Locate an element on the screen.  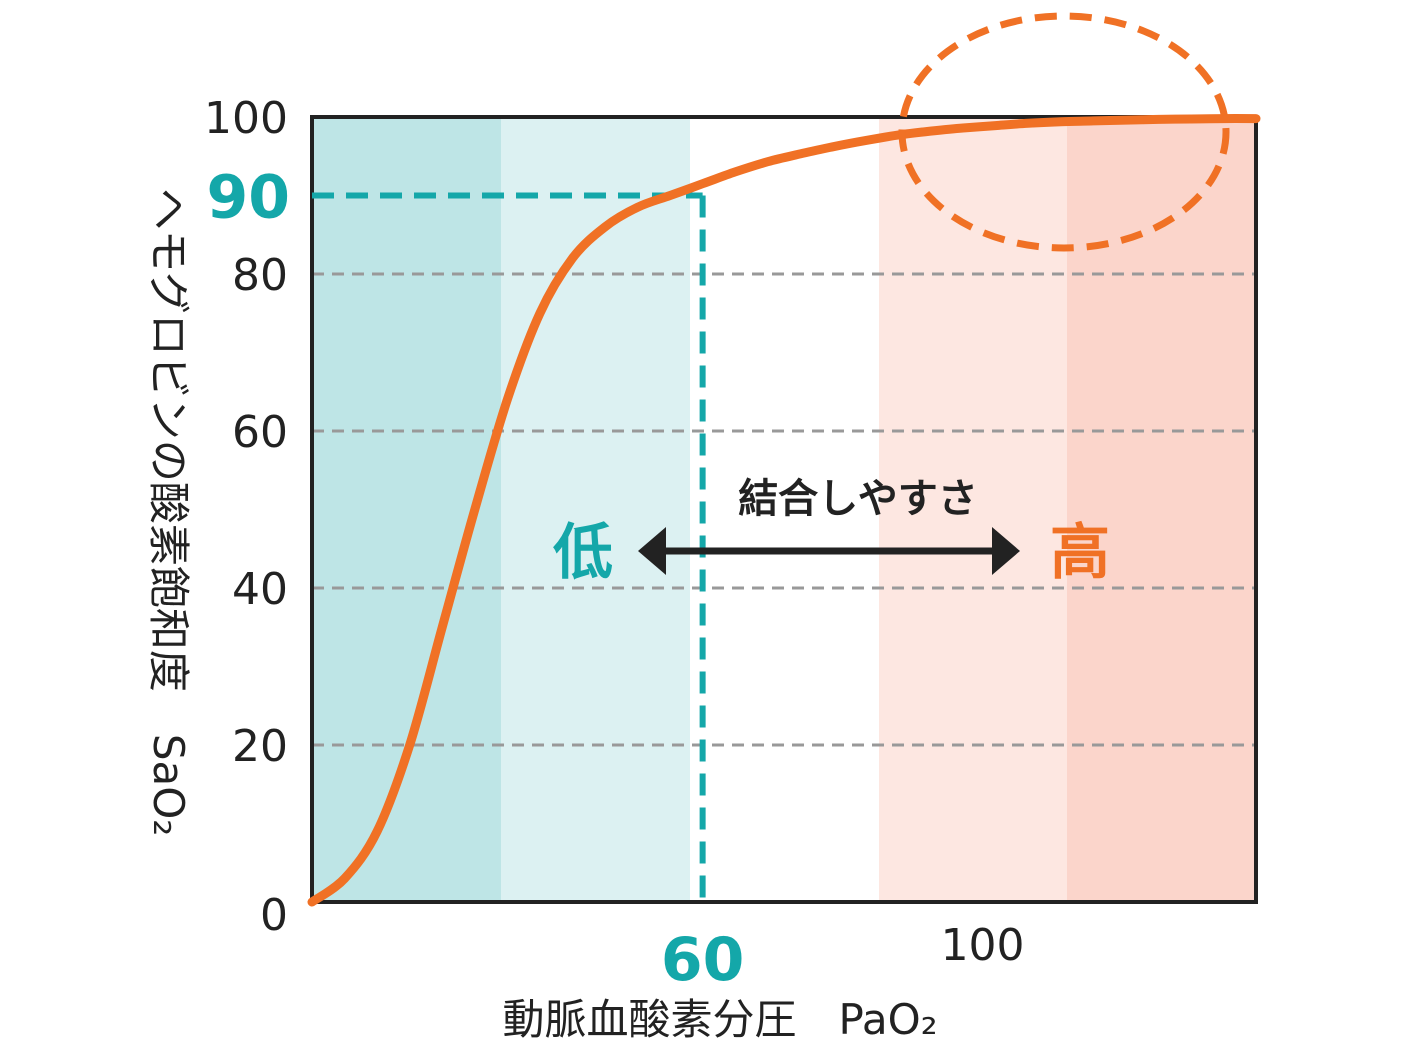
affinity-arrow-right-head is located at coordinates (1006, 551).